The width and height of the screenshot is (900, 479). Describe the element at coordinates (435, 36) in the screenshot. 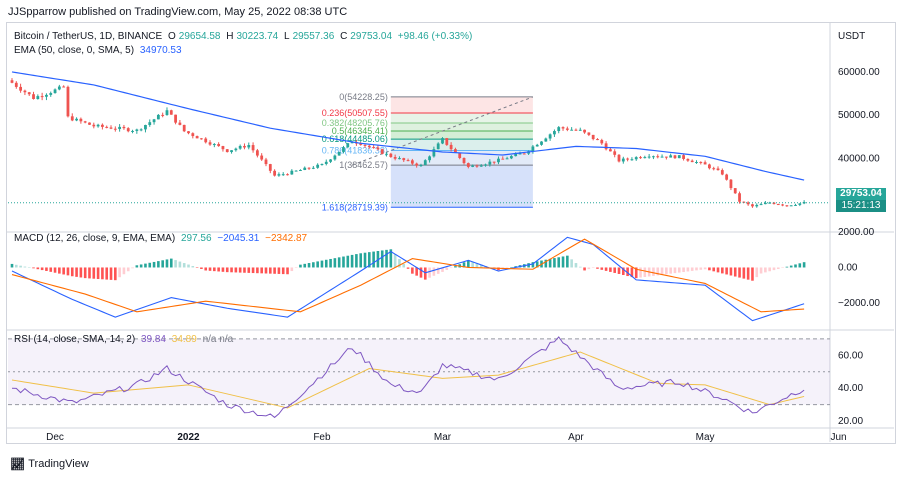

I see `change-value: +98.46 (+0.33%)` at that location.